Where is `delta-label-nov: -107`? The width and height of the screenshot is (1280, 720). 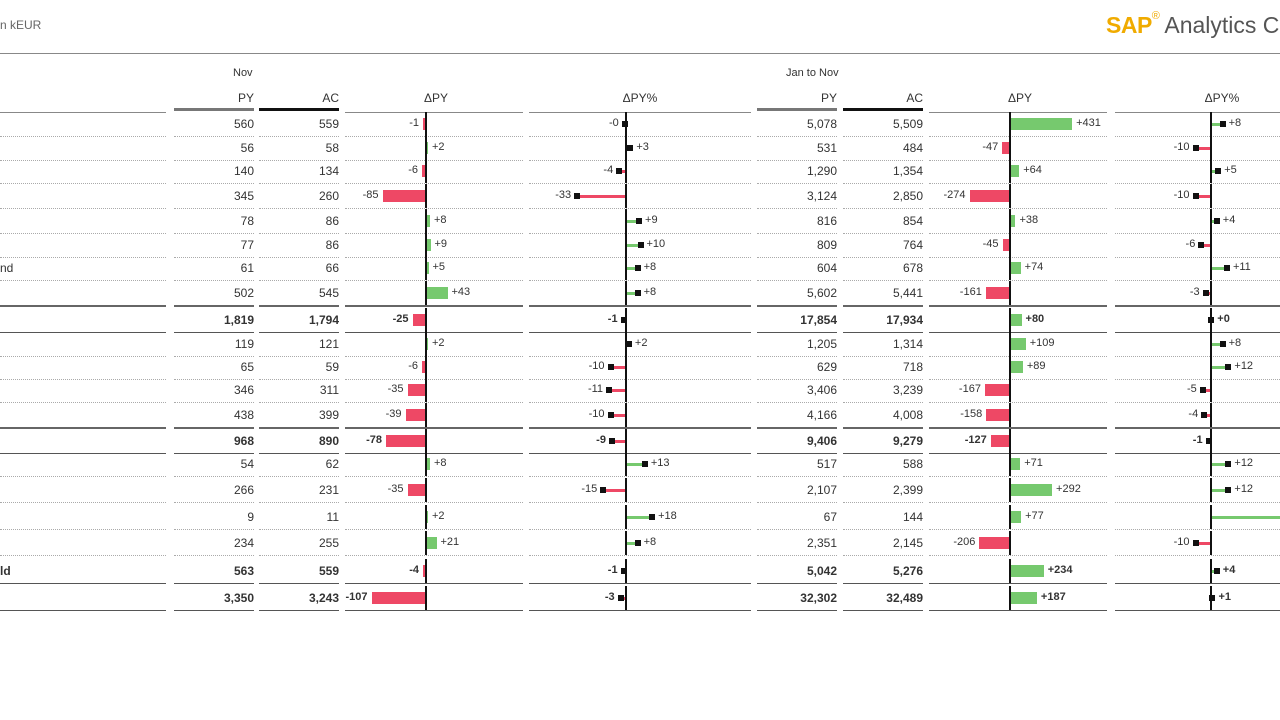
delta-label-nov: -107 is located at coordinates (356, 597).